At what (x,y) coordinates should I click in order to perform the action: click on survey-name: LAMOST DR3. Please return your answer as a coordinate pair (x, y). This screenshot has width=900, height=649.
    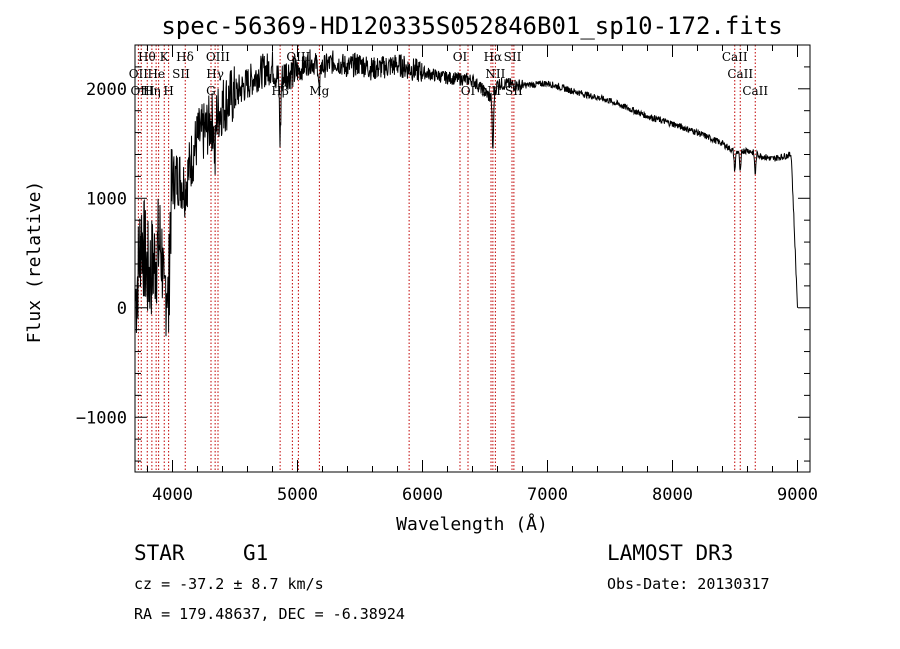
    Looking at the image, I should click on (670, 553).